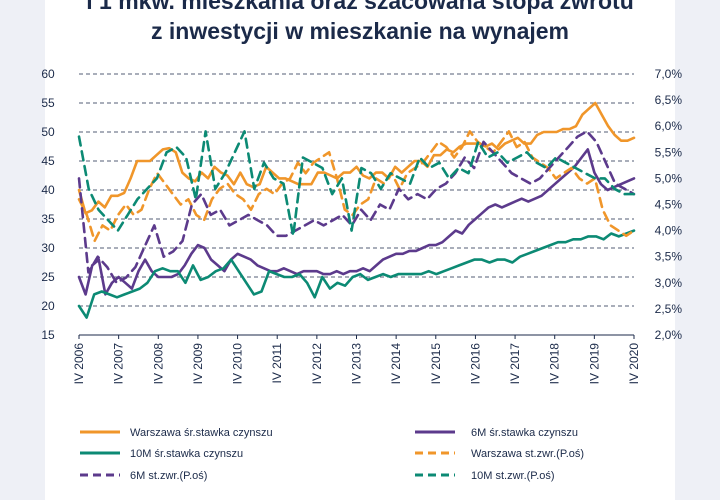 This screenshot has height=500, width=720. Describe the element at coordinates (119, 364) in the screenshot. I see `x-tick-label: IV 2007` at that location.